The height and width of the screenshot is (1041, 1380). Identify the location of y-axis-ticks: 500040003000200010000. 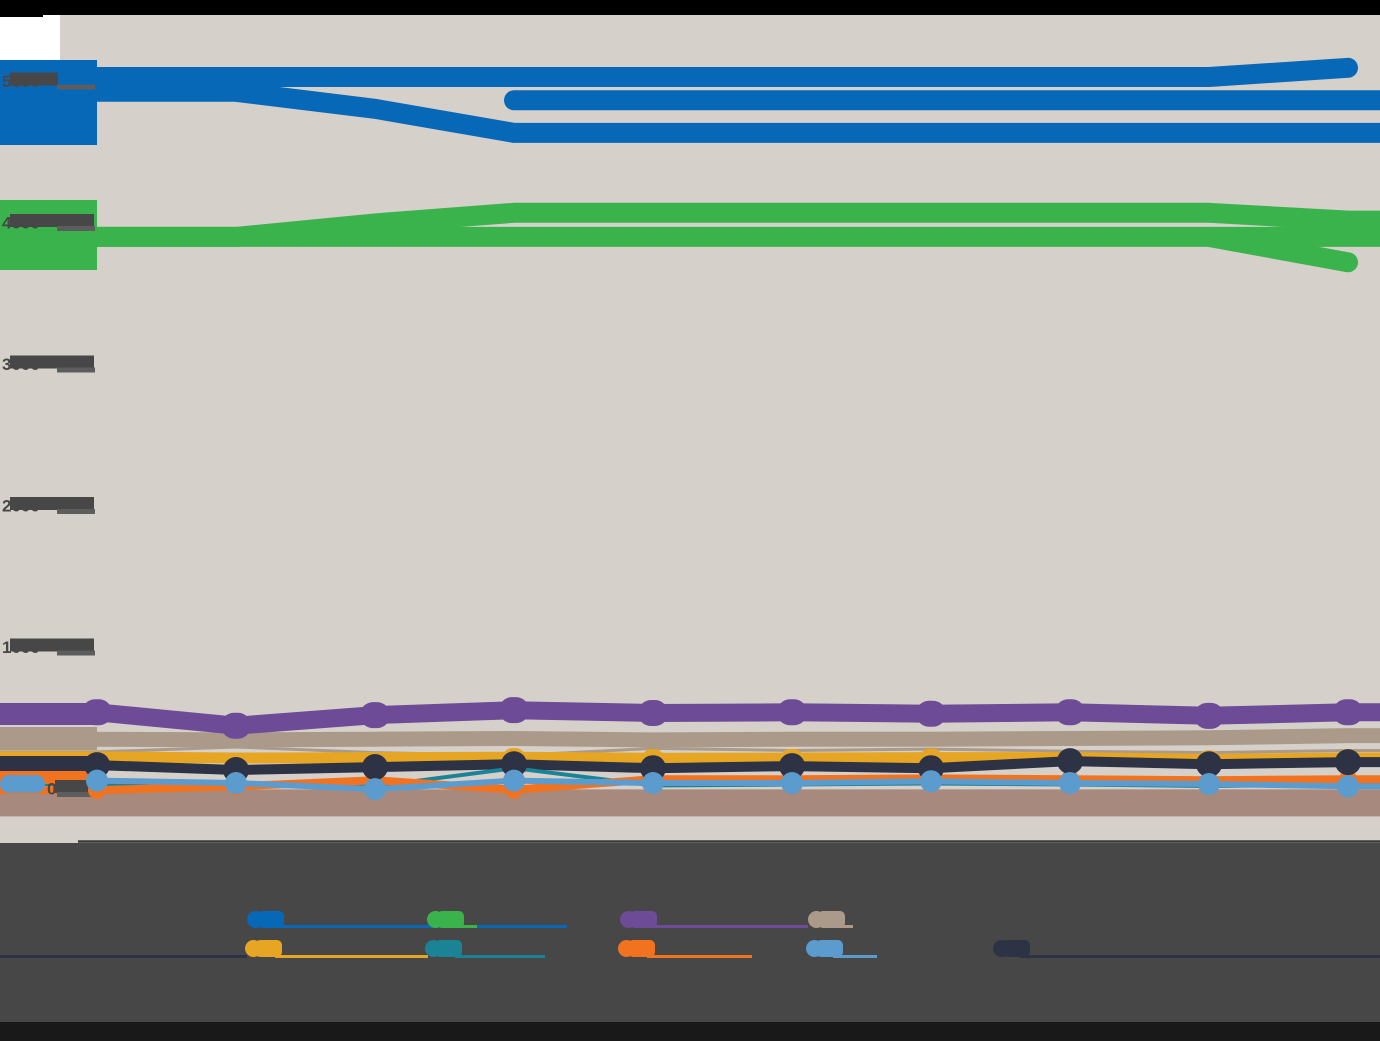
(48, 435).